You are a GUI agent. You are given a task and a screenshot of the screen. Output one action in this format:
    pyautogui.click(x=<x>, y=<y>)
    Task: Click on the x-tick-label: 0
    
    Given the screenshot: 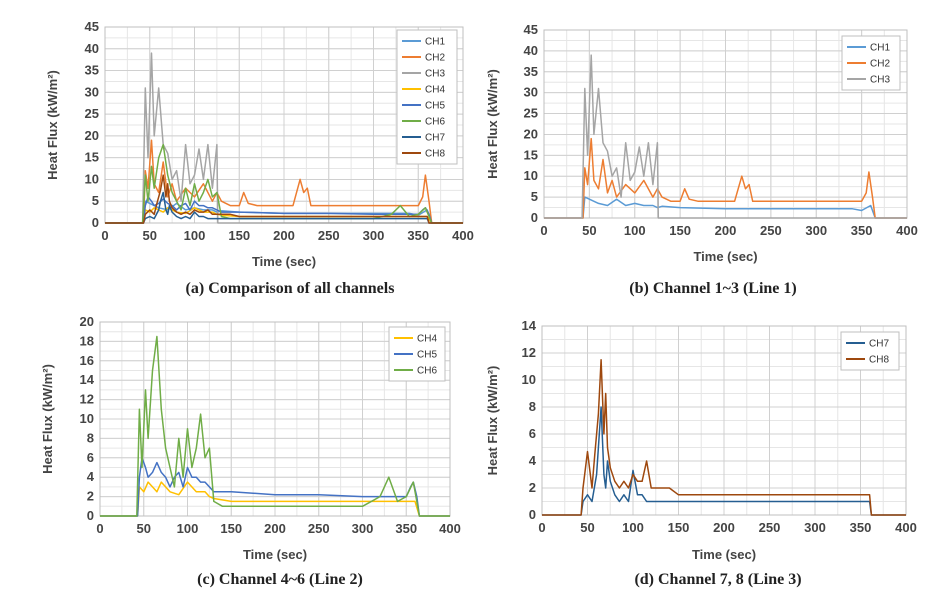 What is the action you would take?
    pyautogui.click(x=541, y=527)
    